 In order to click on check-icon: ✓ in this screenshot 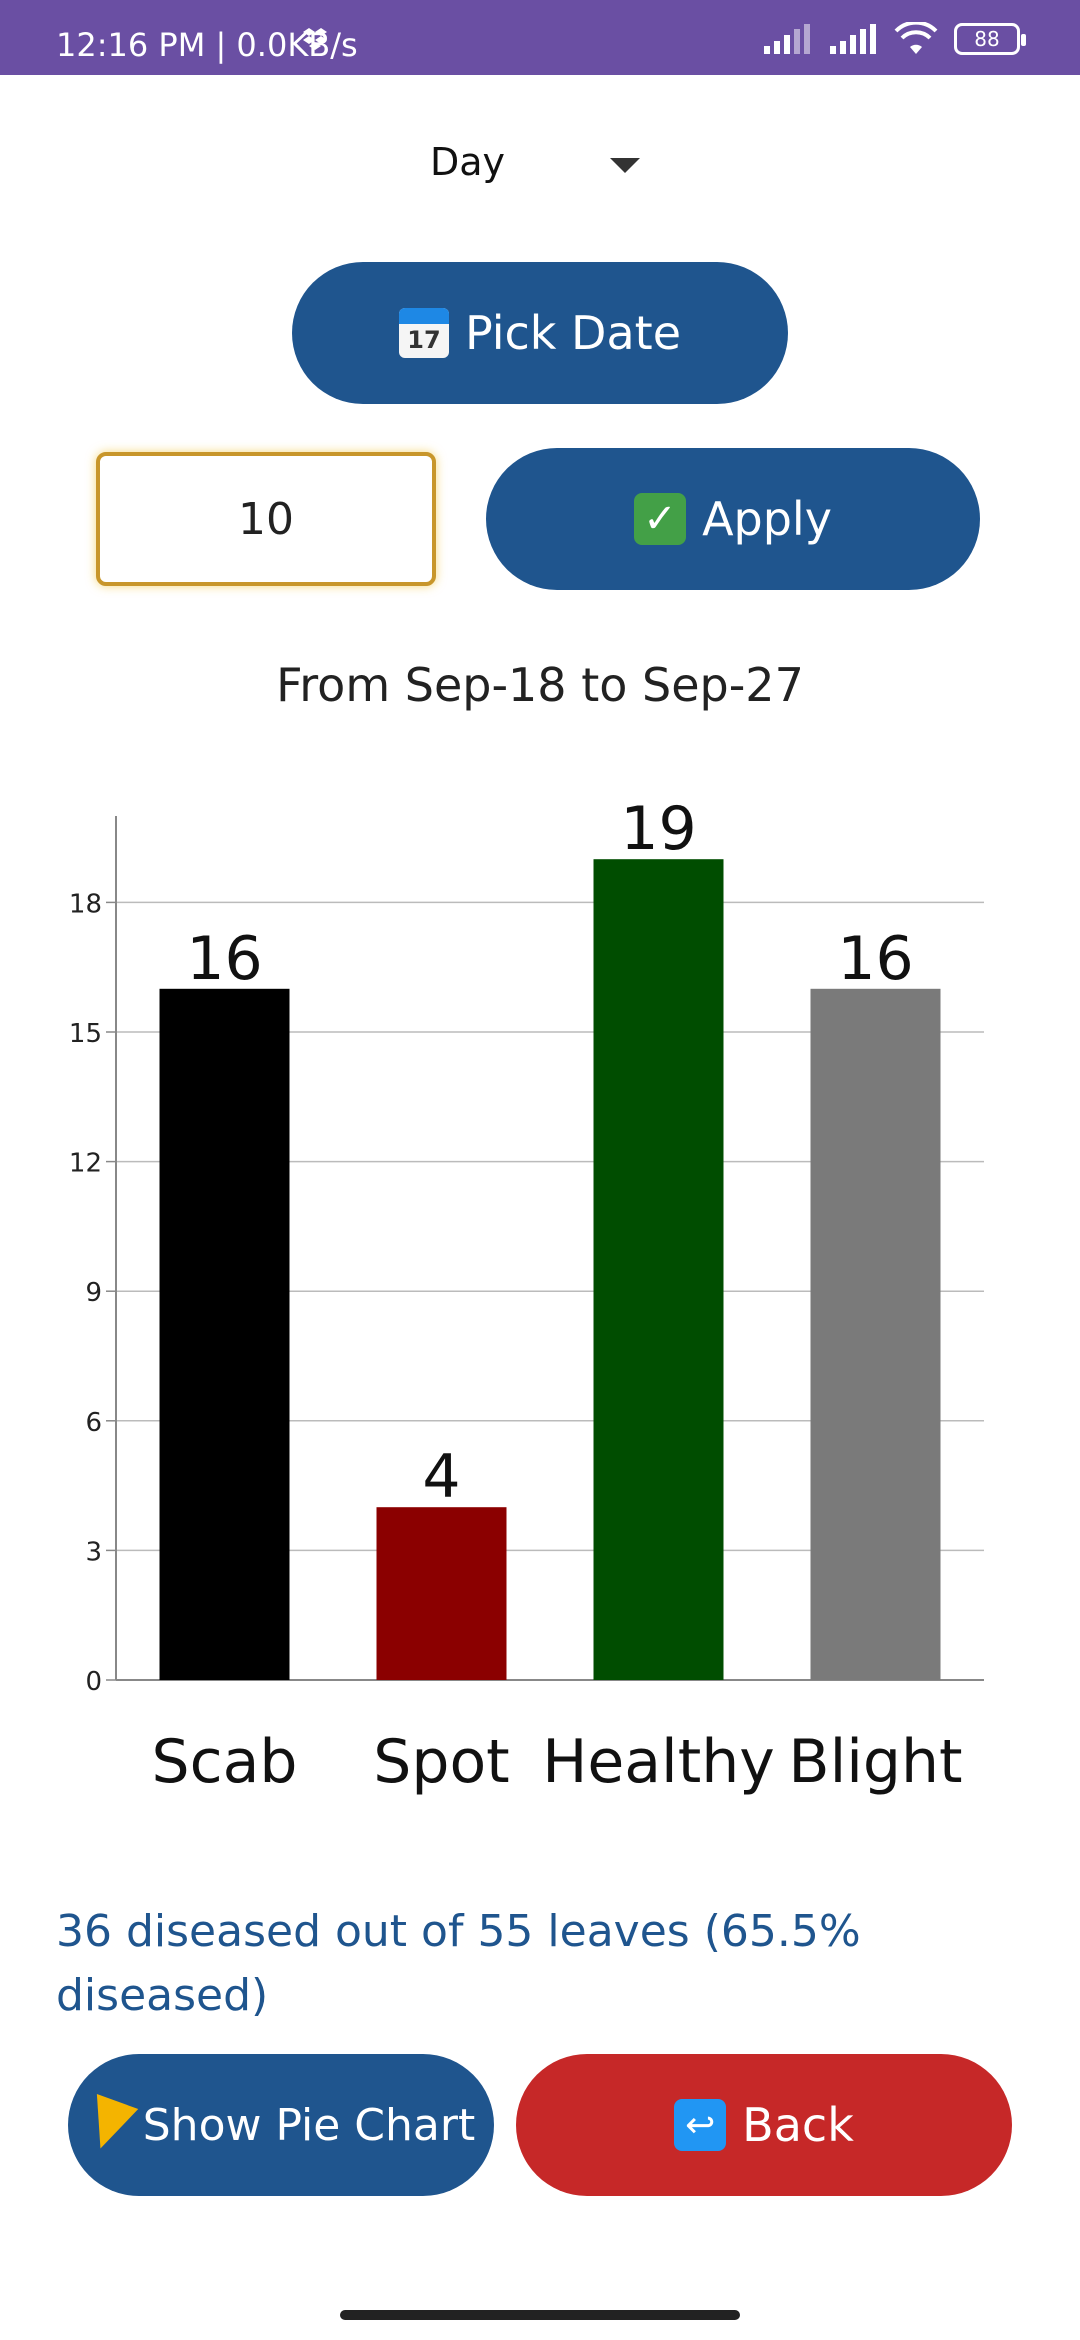, I will do `click(660, 519)`.